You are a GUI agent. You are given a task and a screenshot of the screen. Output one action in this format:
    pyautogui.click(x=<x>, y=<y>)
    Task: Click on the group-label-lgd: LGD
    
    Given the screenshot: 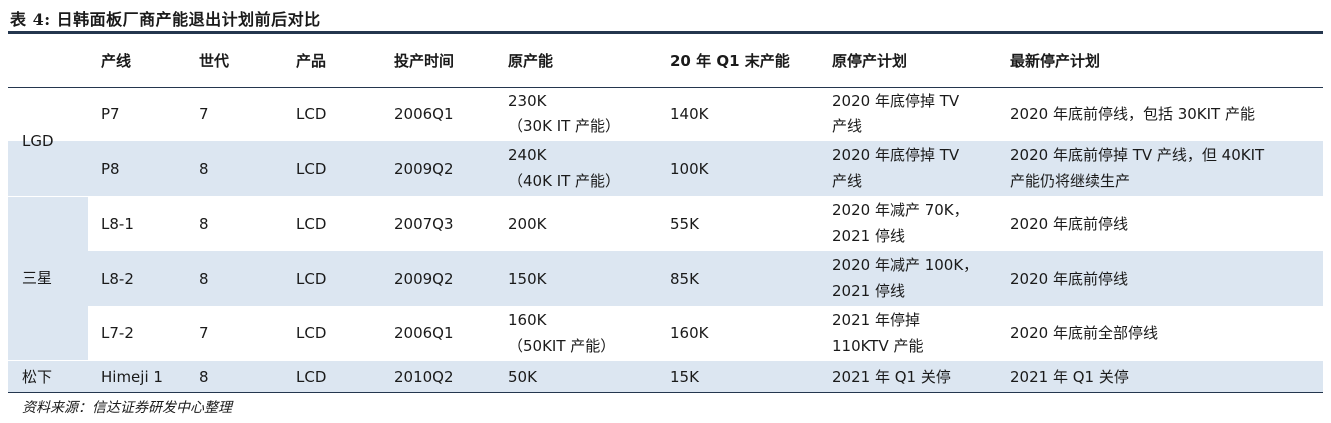 What is the action you would take?
    pyautogui.click(x=38, y=141)
    